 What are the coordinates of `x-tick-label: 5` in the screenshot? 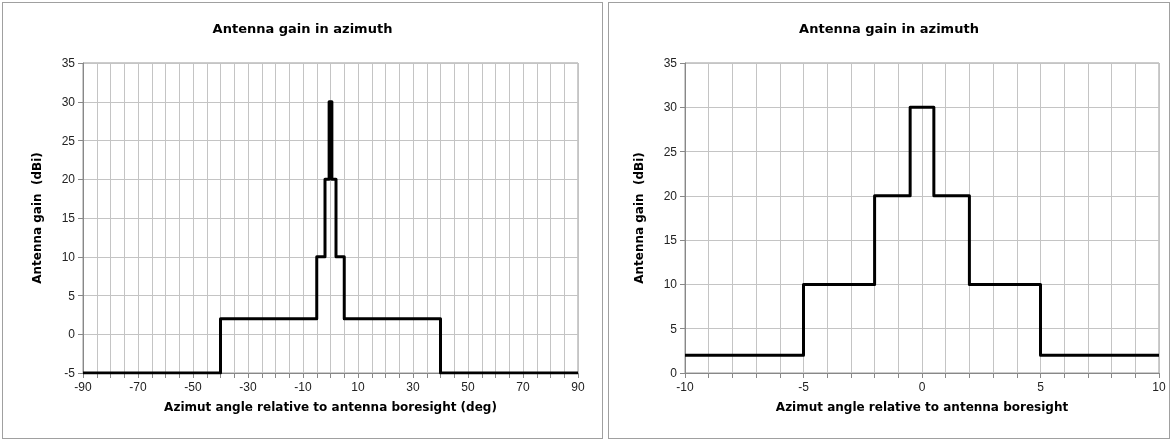 It's located at (1041, 387).